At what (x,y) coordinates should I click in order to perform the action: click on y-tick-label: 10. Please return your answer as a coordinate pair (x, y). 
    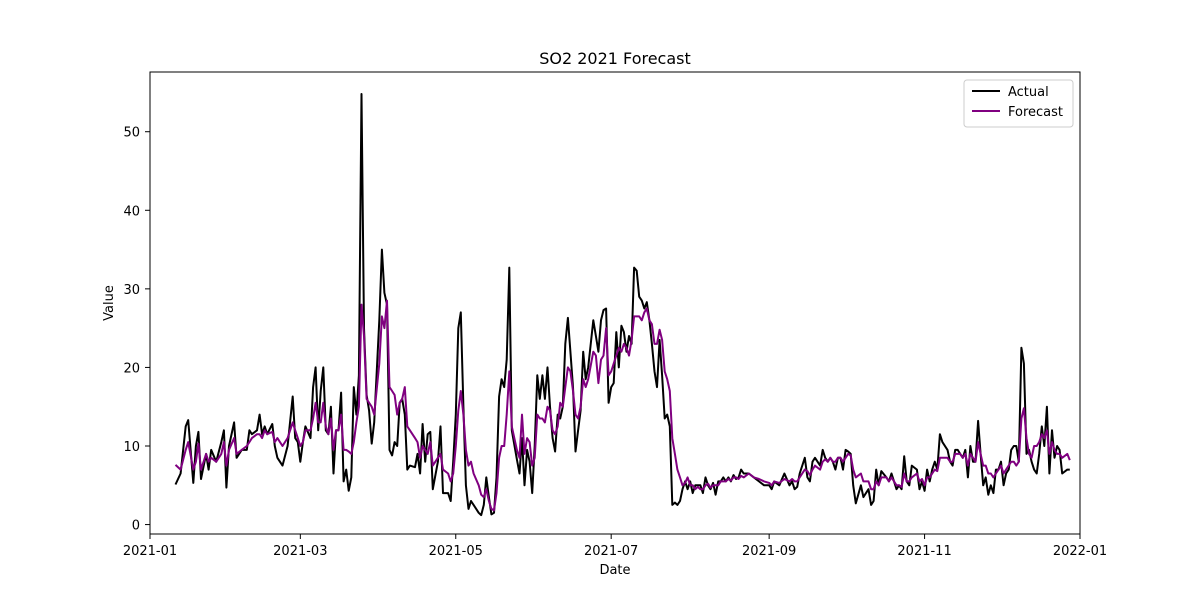
    Looking at the image, I should click on (131, 447).